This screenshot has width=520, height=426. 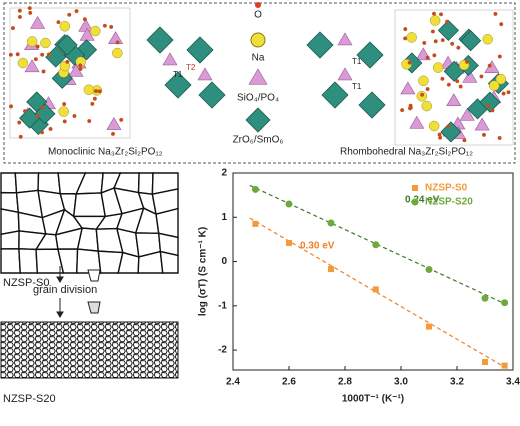 What do you see at coordinates (65, 290) in the screenshot?
I see `grain-label: grain division` at bounding box center [65, 290].